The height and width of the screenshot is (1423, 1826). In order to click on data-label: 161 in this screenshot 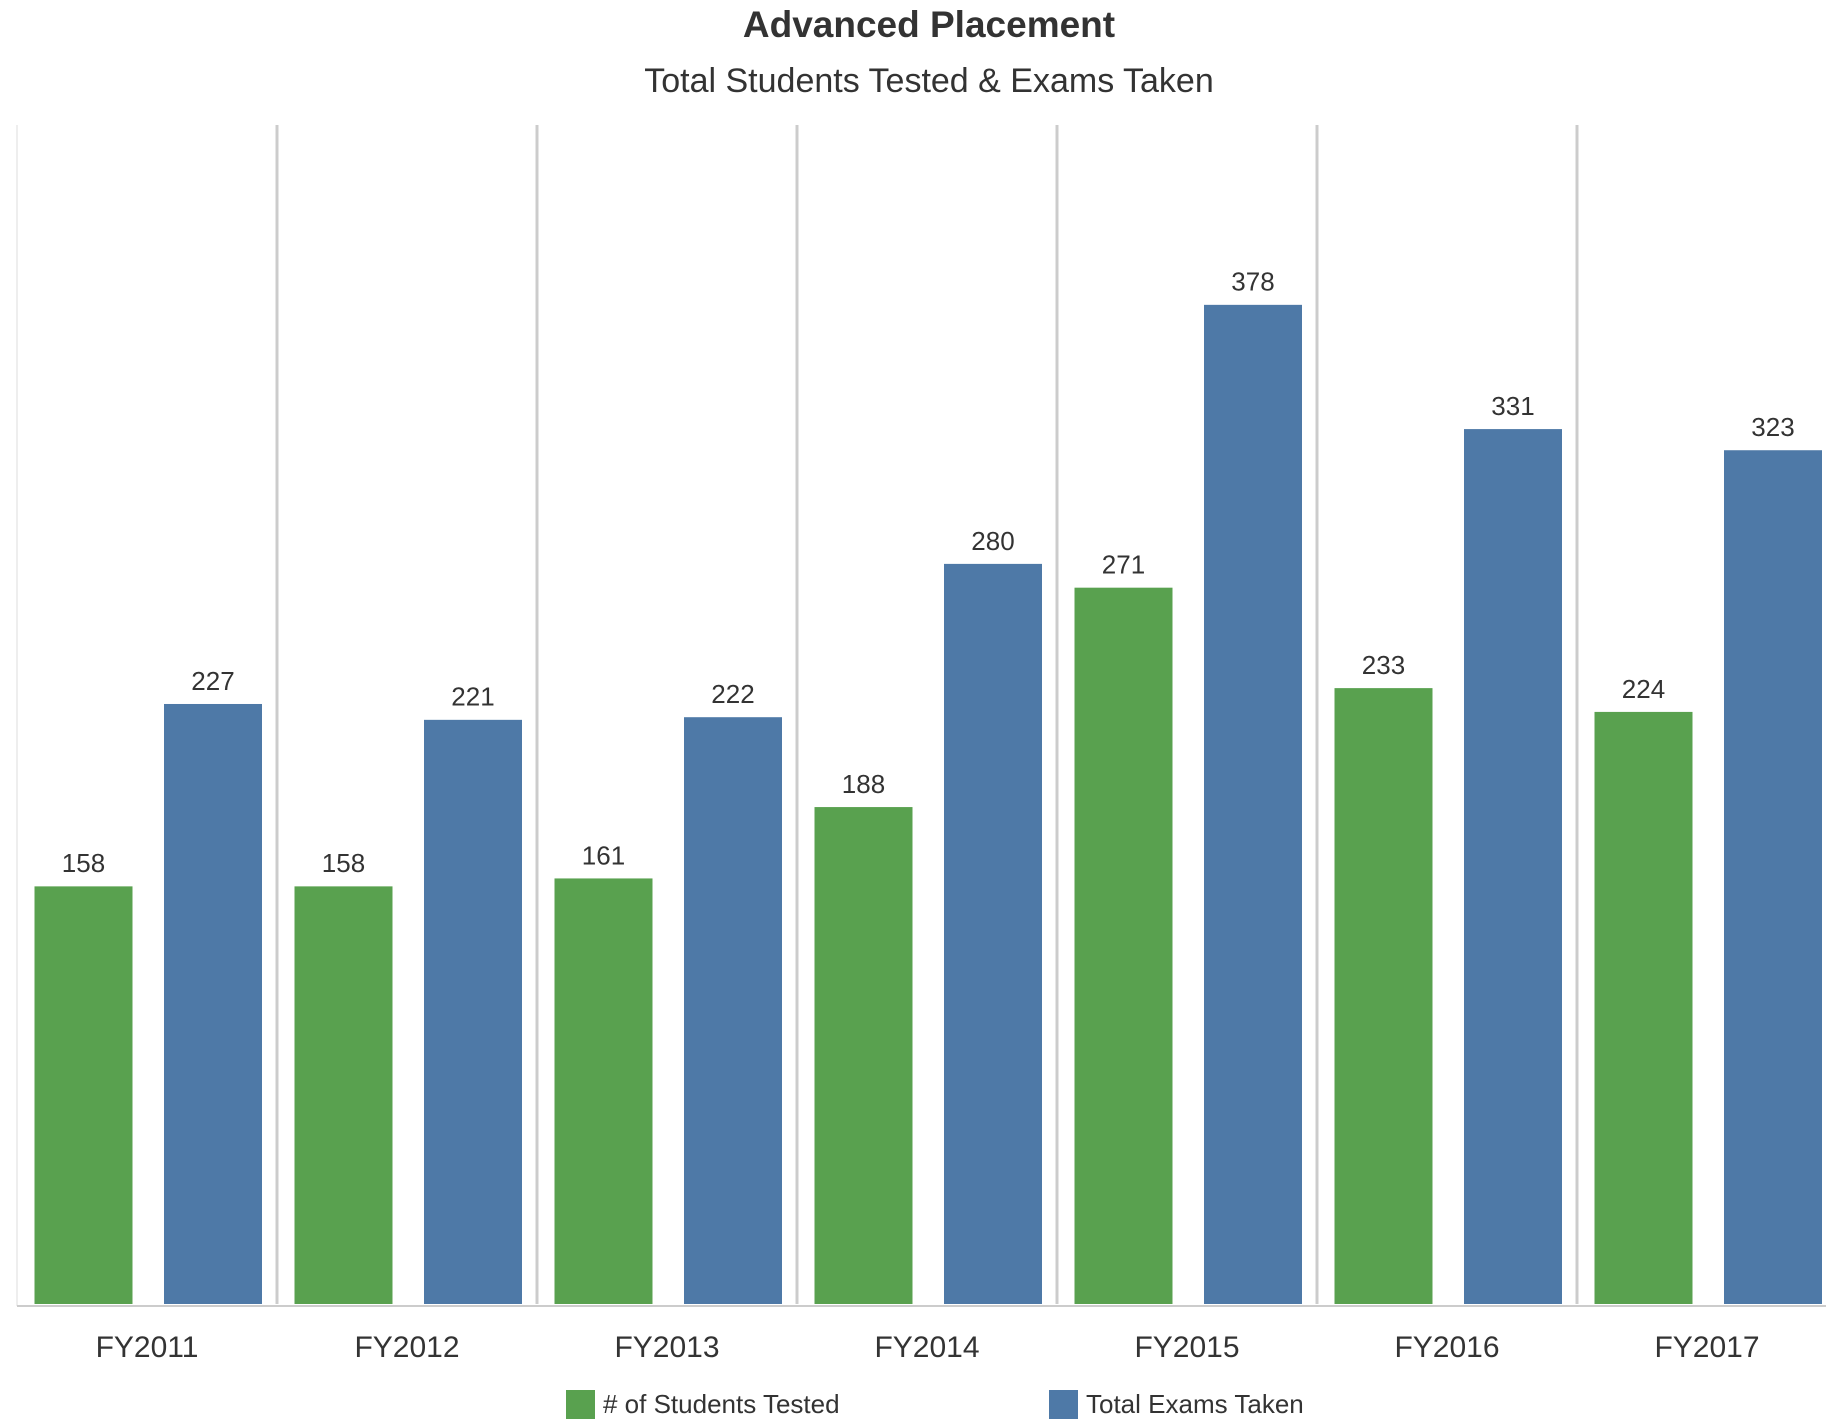, I will do `click(603, 855)`.